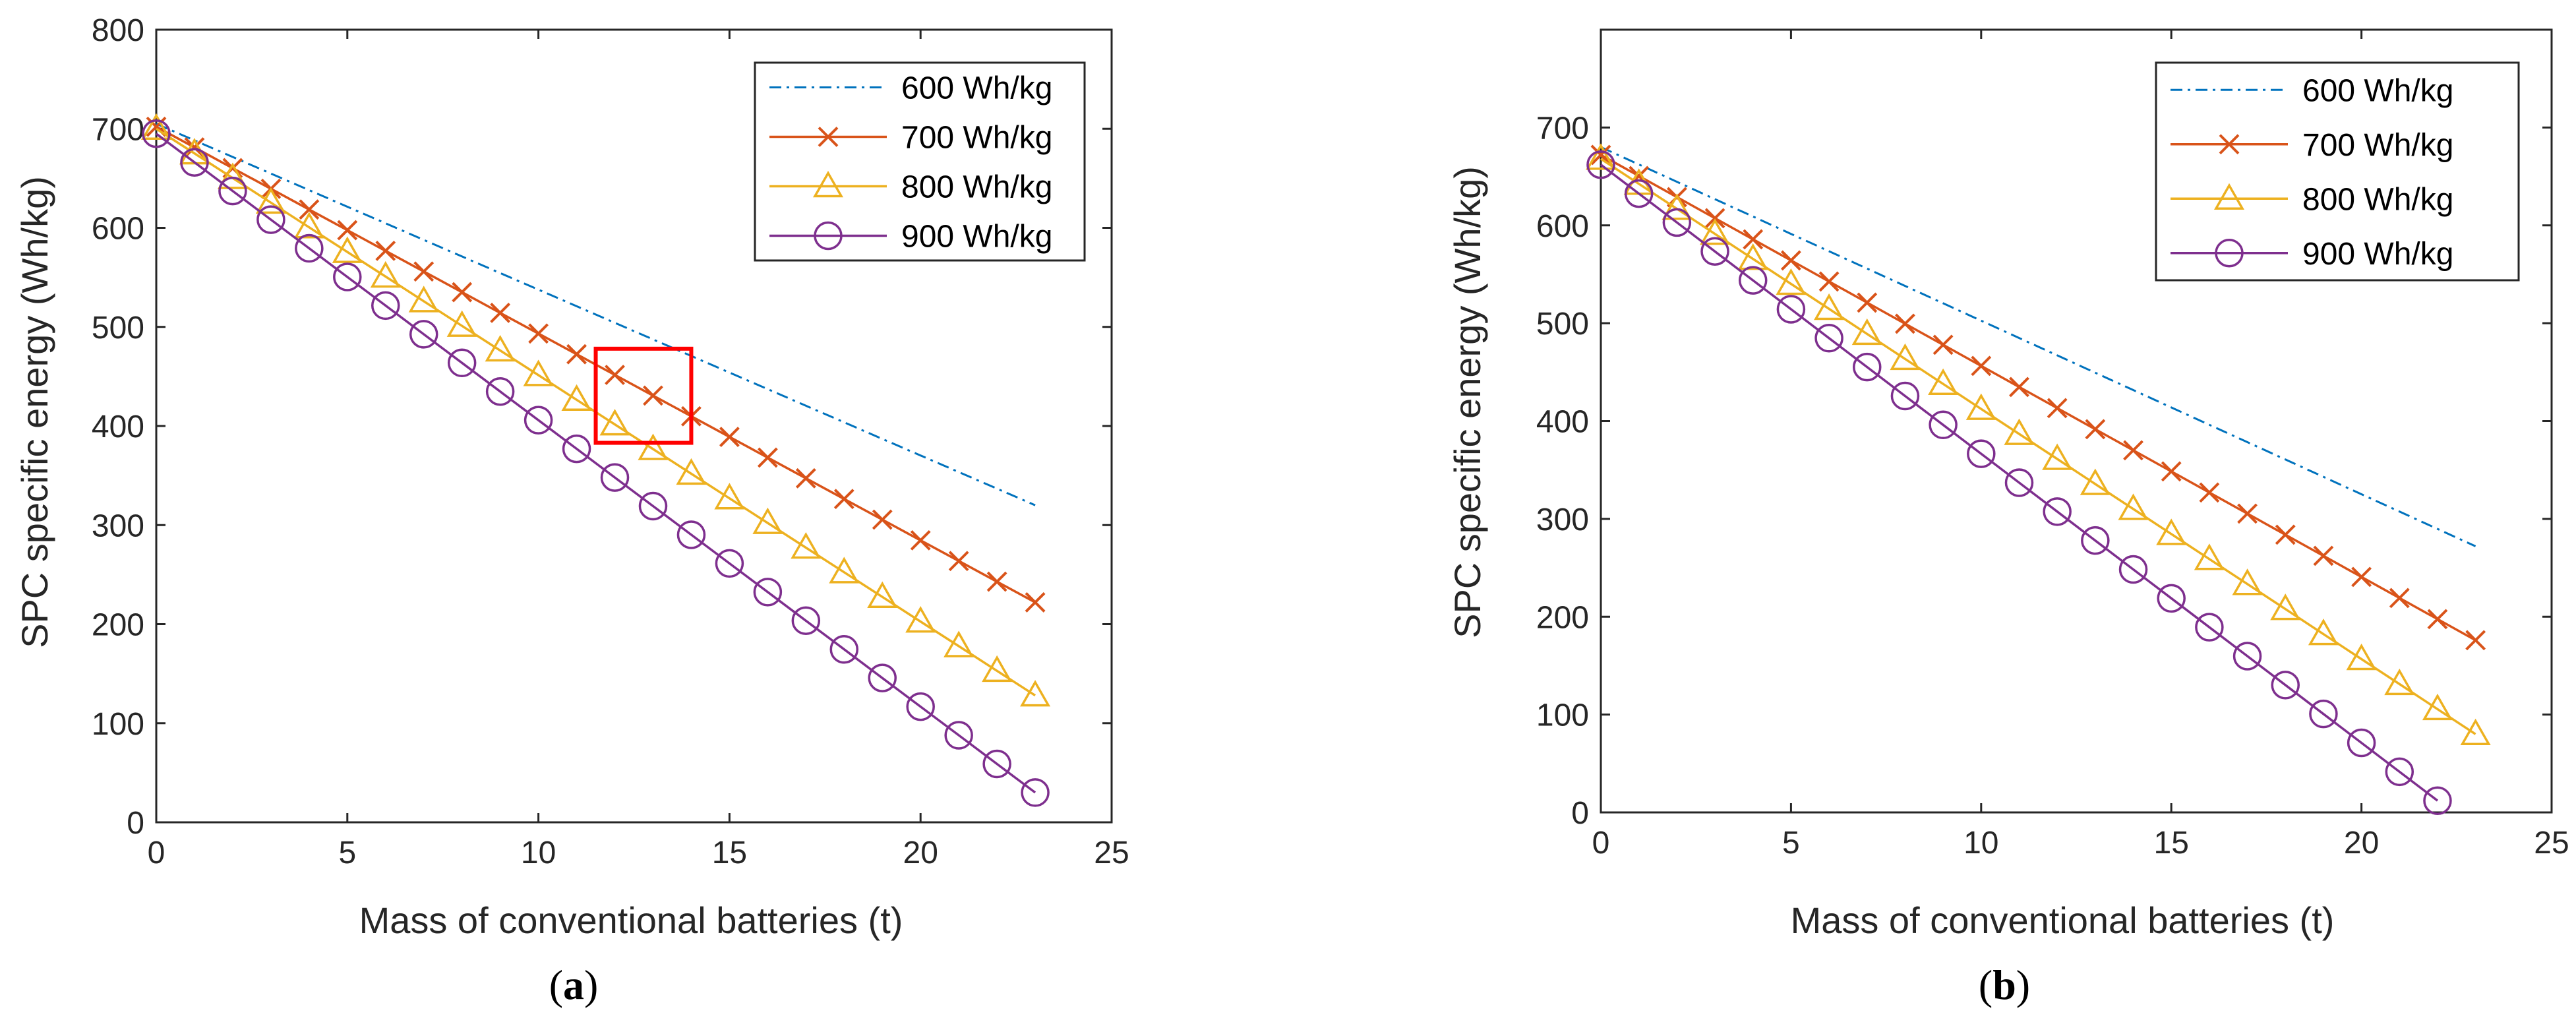  Describe the element at coordinates (1562, 226) in the screenshot. I see `y-tick-label: 600` at that location.